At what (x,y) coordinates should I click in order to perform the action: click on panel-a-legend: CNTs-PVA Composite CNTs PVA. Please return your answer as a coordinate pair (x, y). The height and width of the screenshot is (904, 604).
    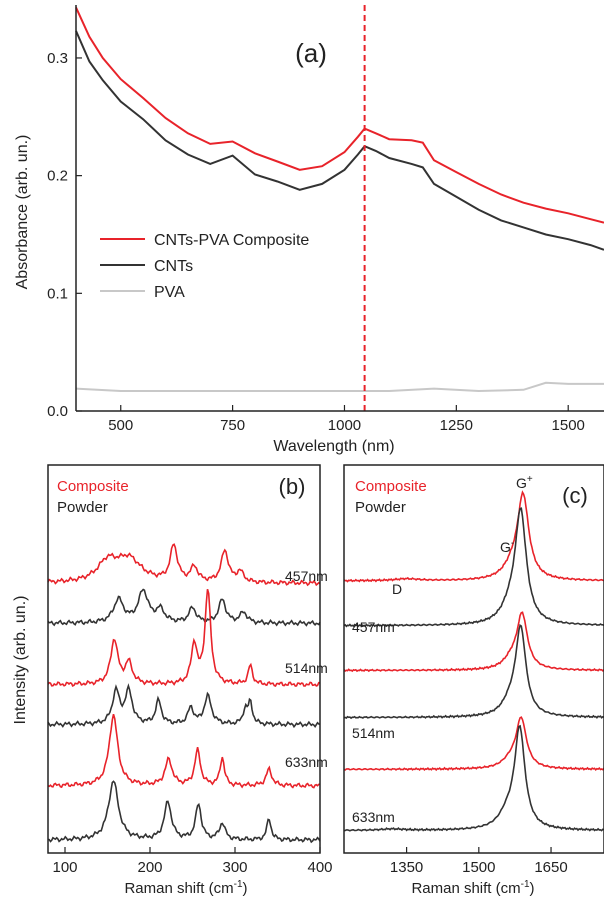
    Looking at the image, I should click on (204, 266).